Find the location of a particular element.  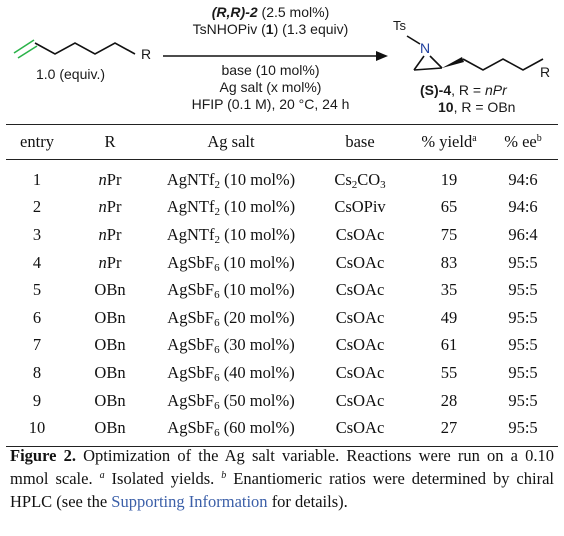

cell-entry: 5 is located at coordinates (37, 290).